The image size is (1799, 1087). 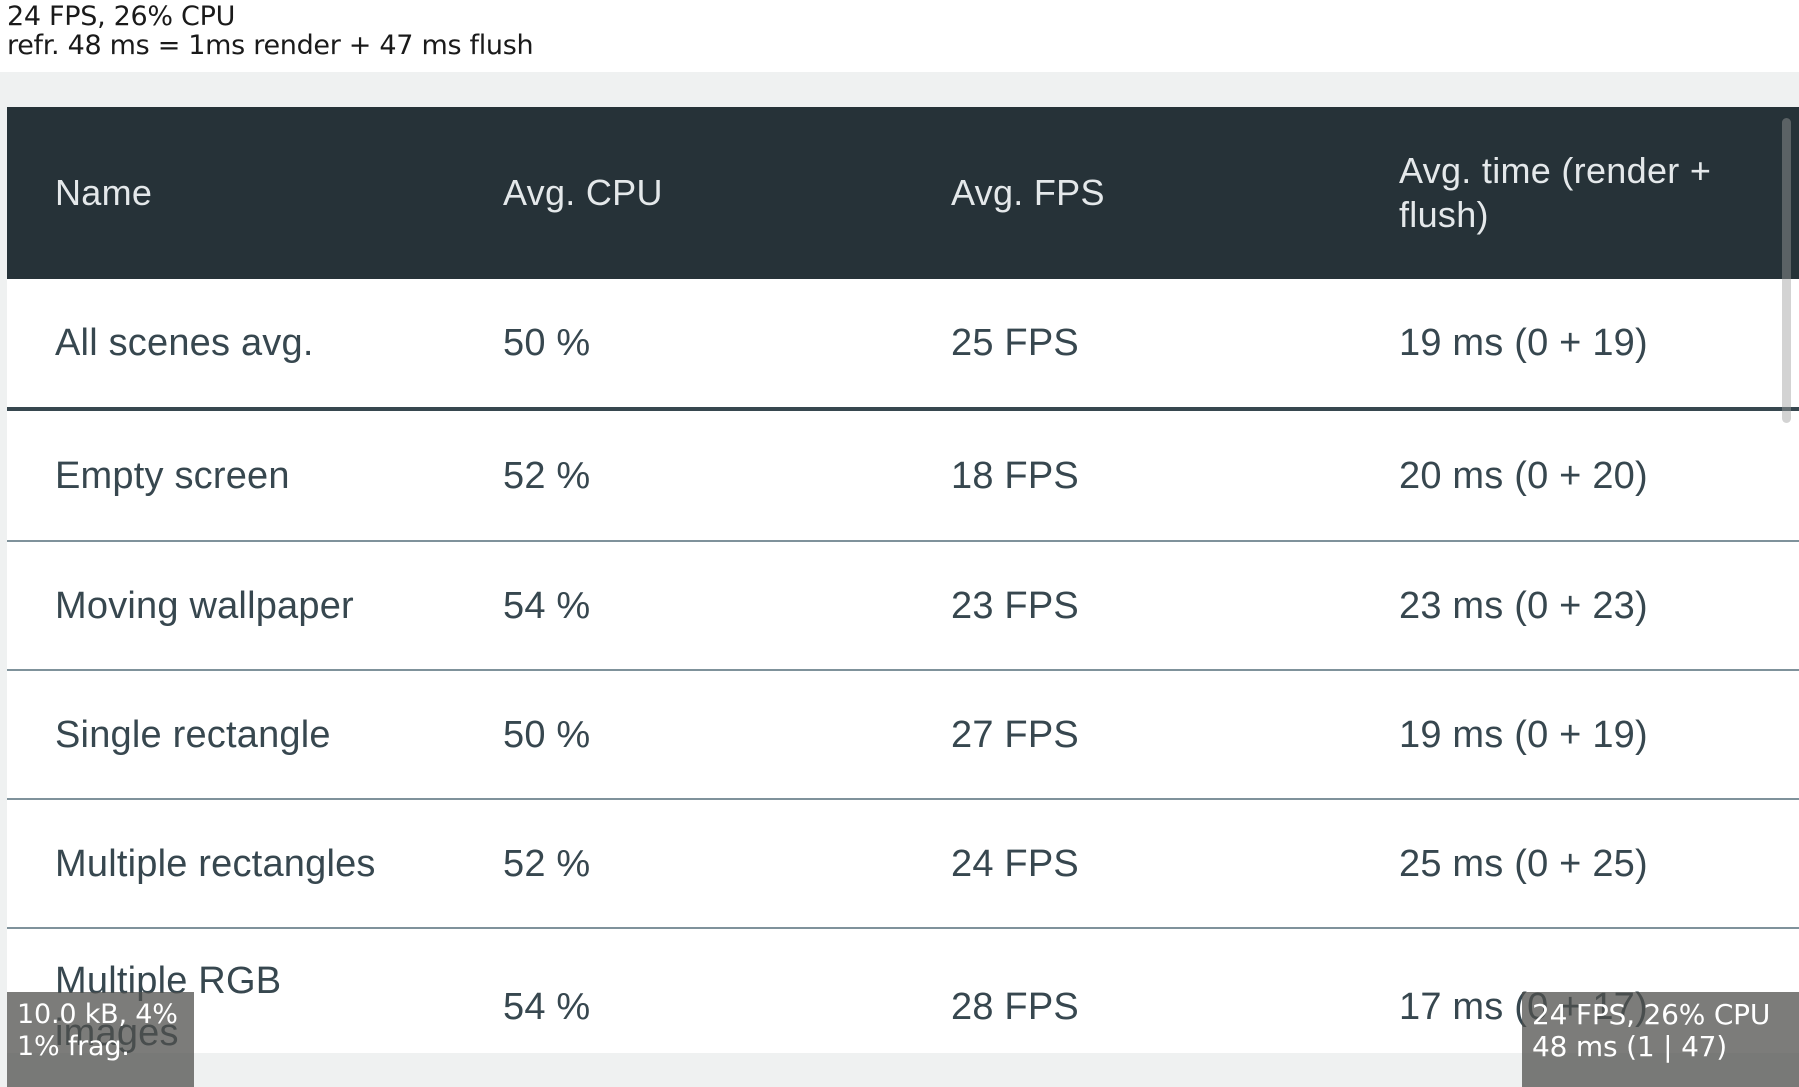 I want to click on table-row: Empty screen 52 % 18 FPS 20 ms (0 + 20), so click(x=903, y=475).